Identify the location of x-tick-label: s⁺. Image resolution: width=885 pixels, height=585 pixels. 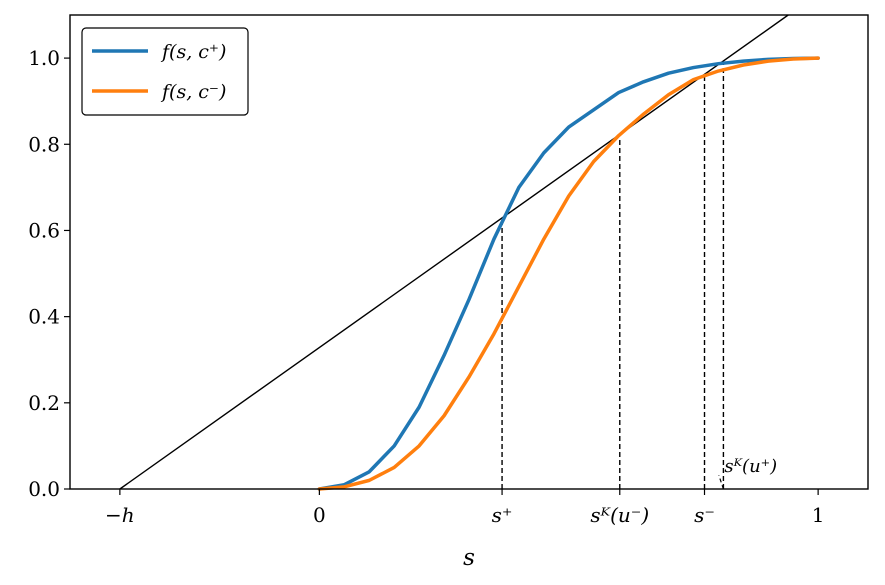
(502, 515).